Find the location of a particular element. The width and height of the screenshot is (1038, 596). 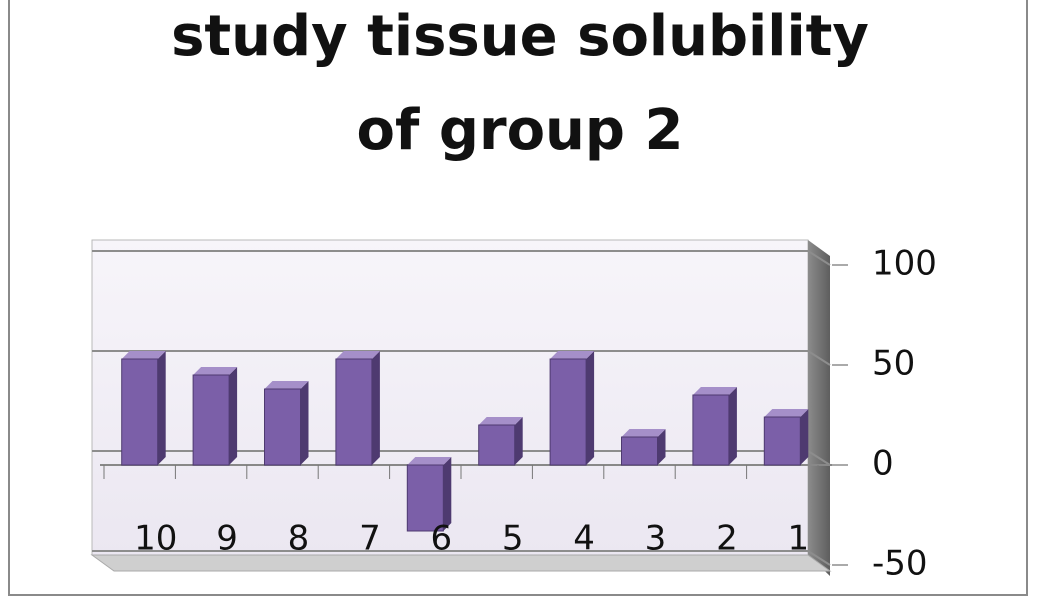

x-tick-label: 5 is located at coordinates (513, 539).